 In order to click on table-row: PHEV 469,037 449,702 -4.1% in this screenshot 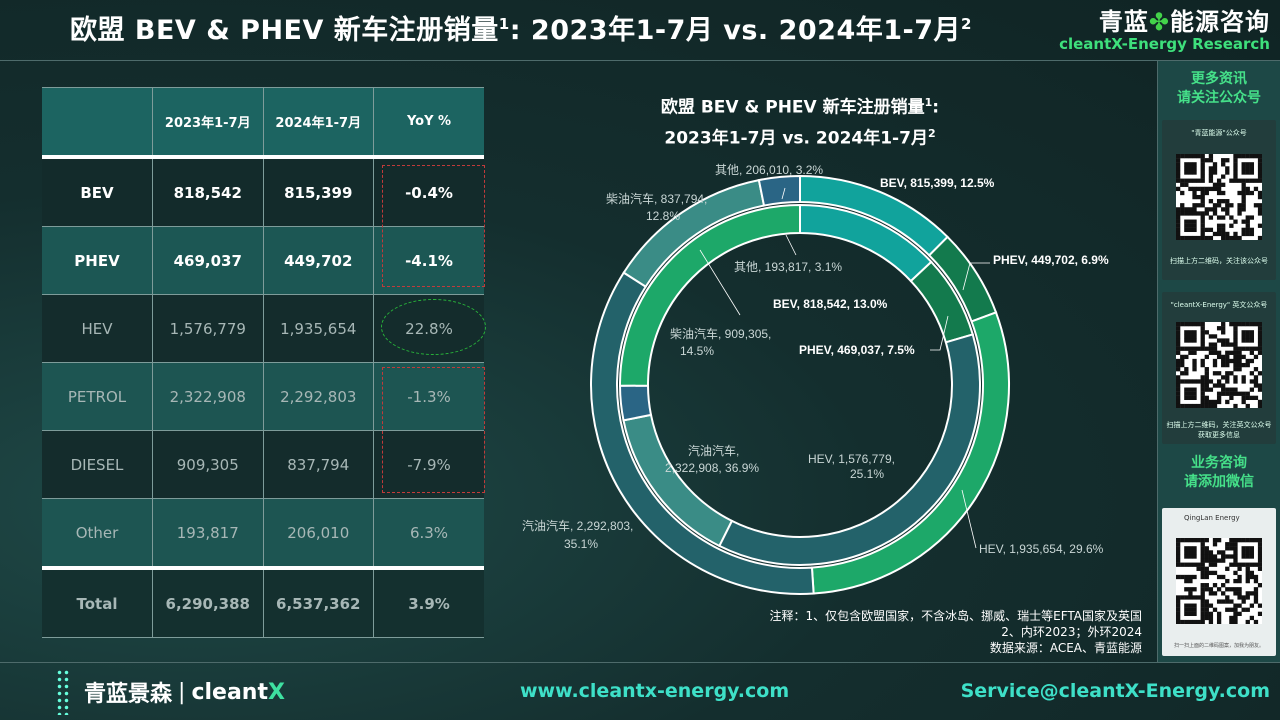, I will do `click(263, 260)`.